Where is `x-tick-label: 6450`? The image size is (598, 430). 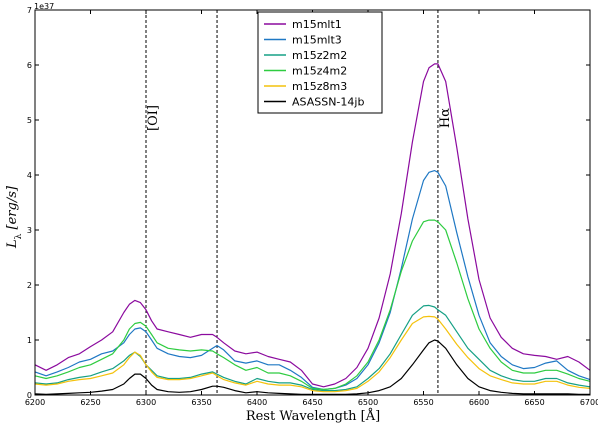 x-tick-label: 6450 is located at coordinates (312, 402).